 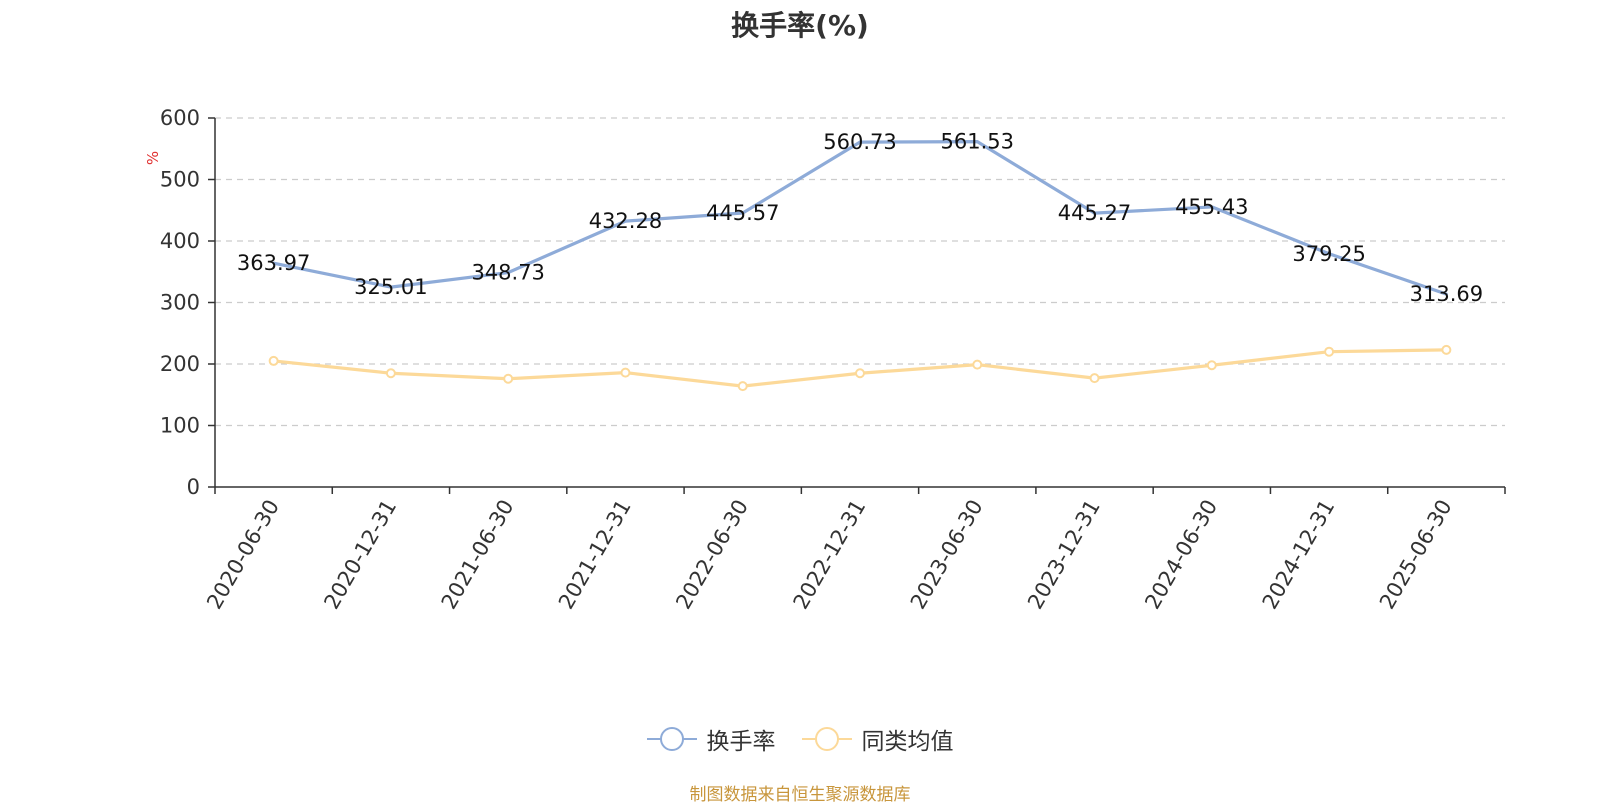 I want to click on data-label-3: 432.28, so click(x=625, y=221).